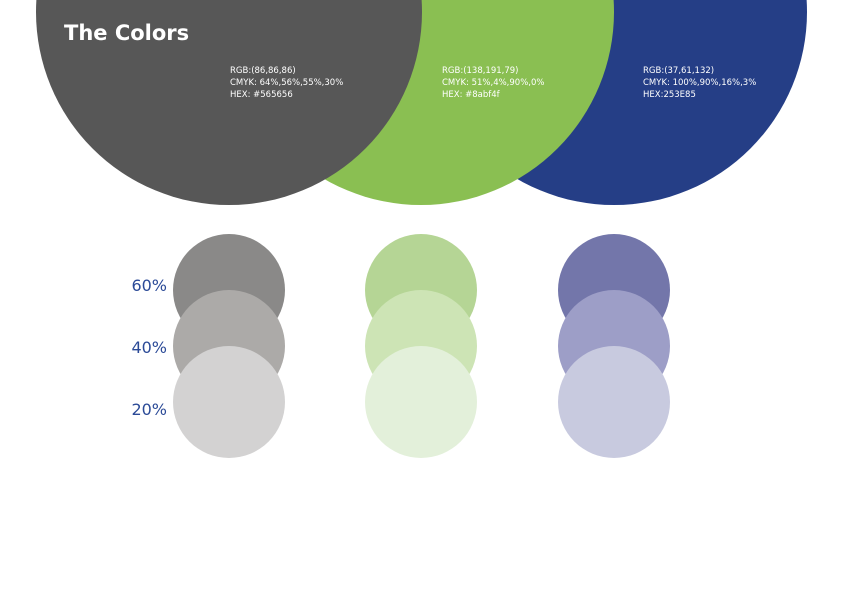 This screenshot has width=843, height=596. What do you see at coordinates (126, 33) in the screenshot?
I see `title: The Colors` at bounding box center [126, 33].